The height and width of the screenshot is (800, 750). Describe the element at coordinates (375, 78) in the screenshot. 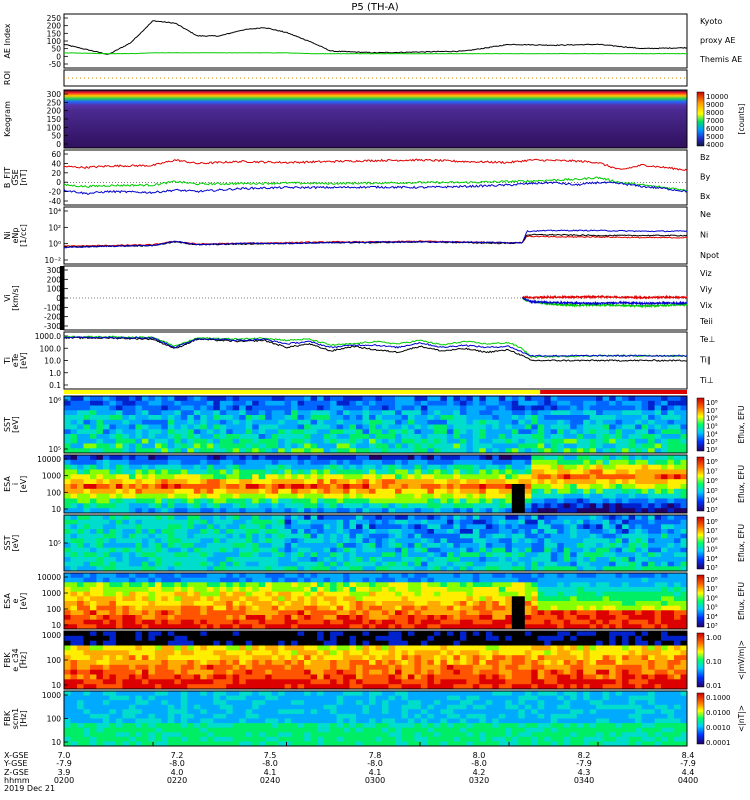

I see `roi-frame` at that location.